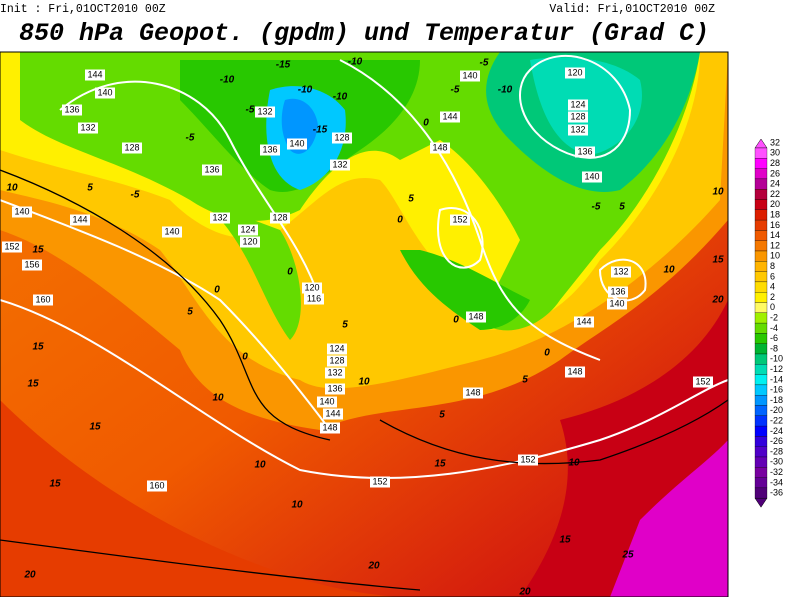 This screenshot has width=790, height=597. Describe the element at coordinates (761, 502) in the screenshot. I see `colorbar-bottom-arrow` at that location.